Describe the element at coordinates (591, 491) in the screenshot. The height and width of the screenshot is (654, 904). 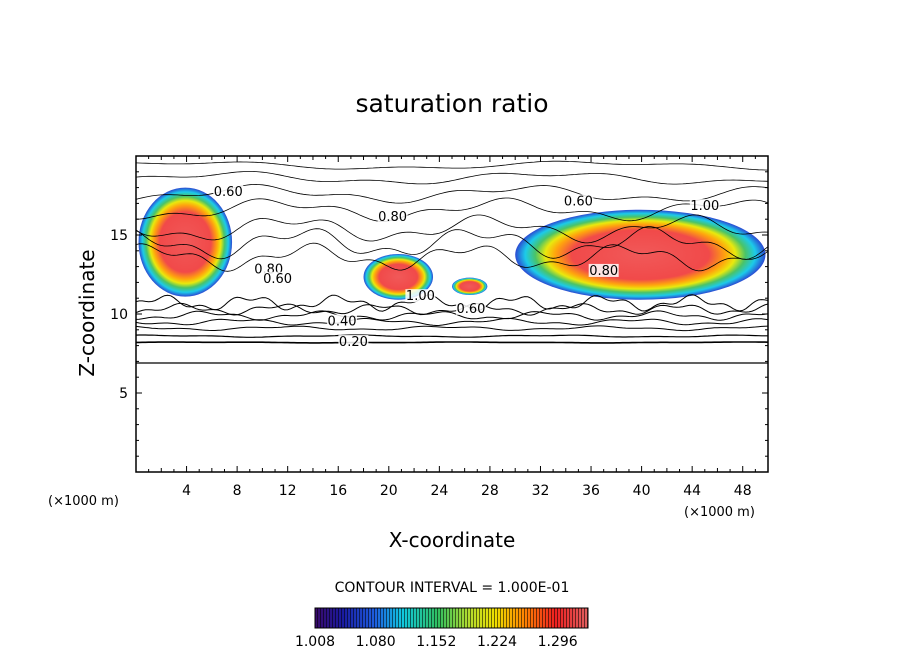
I see `x-tick-label: 36` at that location.